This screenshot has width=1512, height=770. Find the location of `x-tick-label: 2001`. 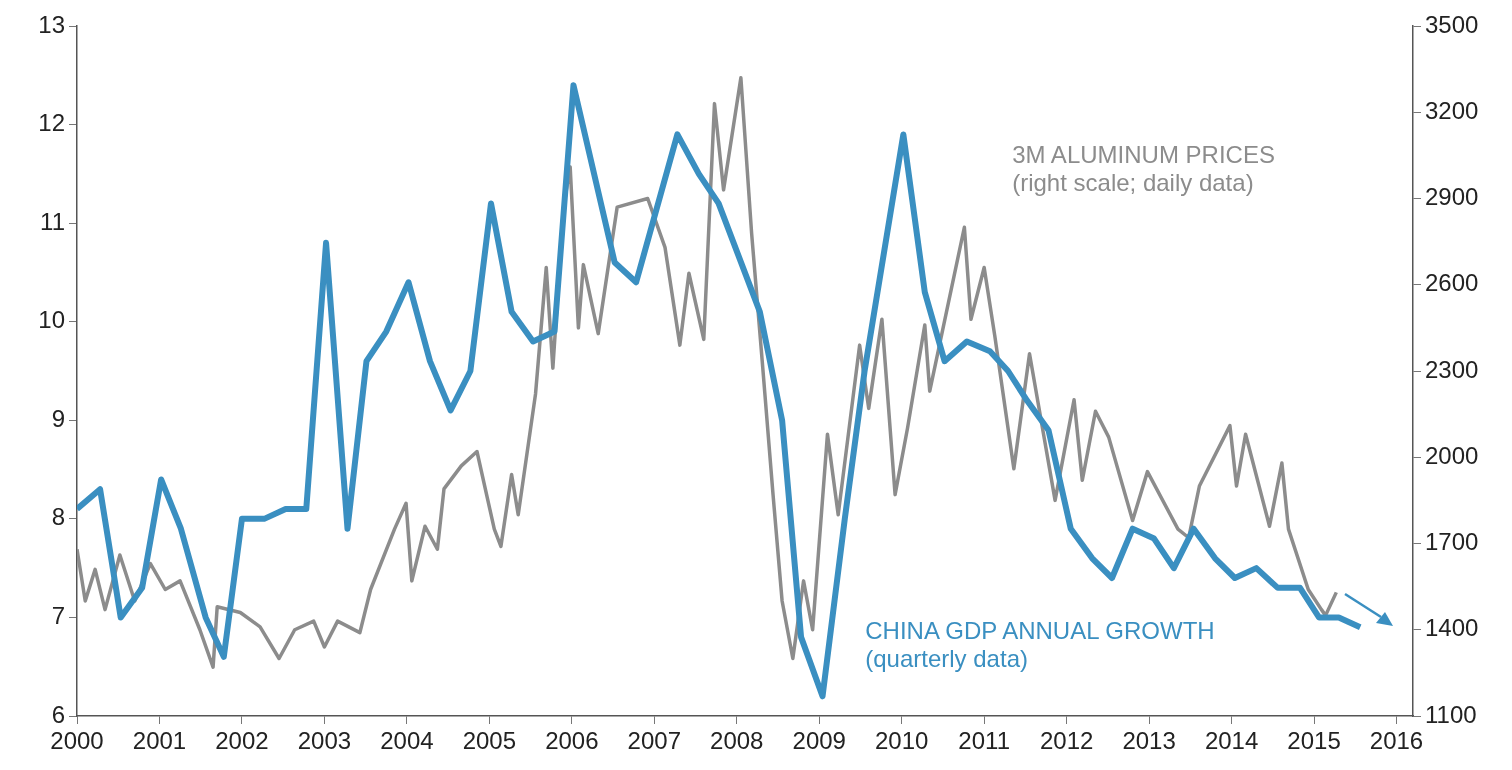

x-tick-label: 2001 is located at coordinates (159, 741).